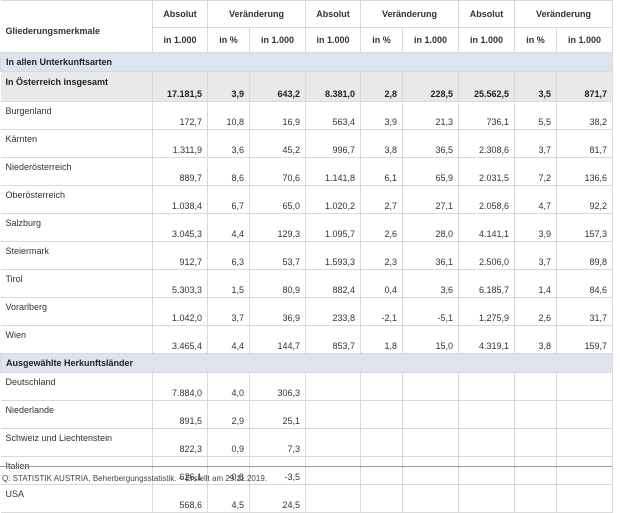  What do you see at coordinates (228, 115) in the screenshot?
I see `value-cell: 10,8` at bounding box center [228, 115].